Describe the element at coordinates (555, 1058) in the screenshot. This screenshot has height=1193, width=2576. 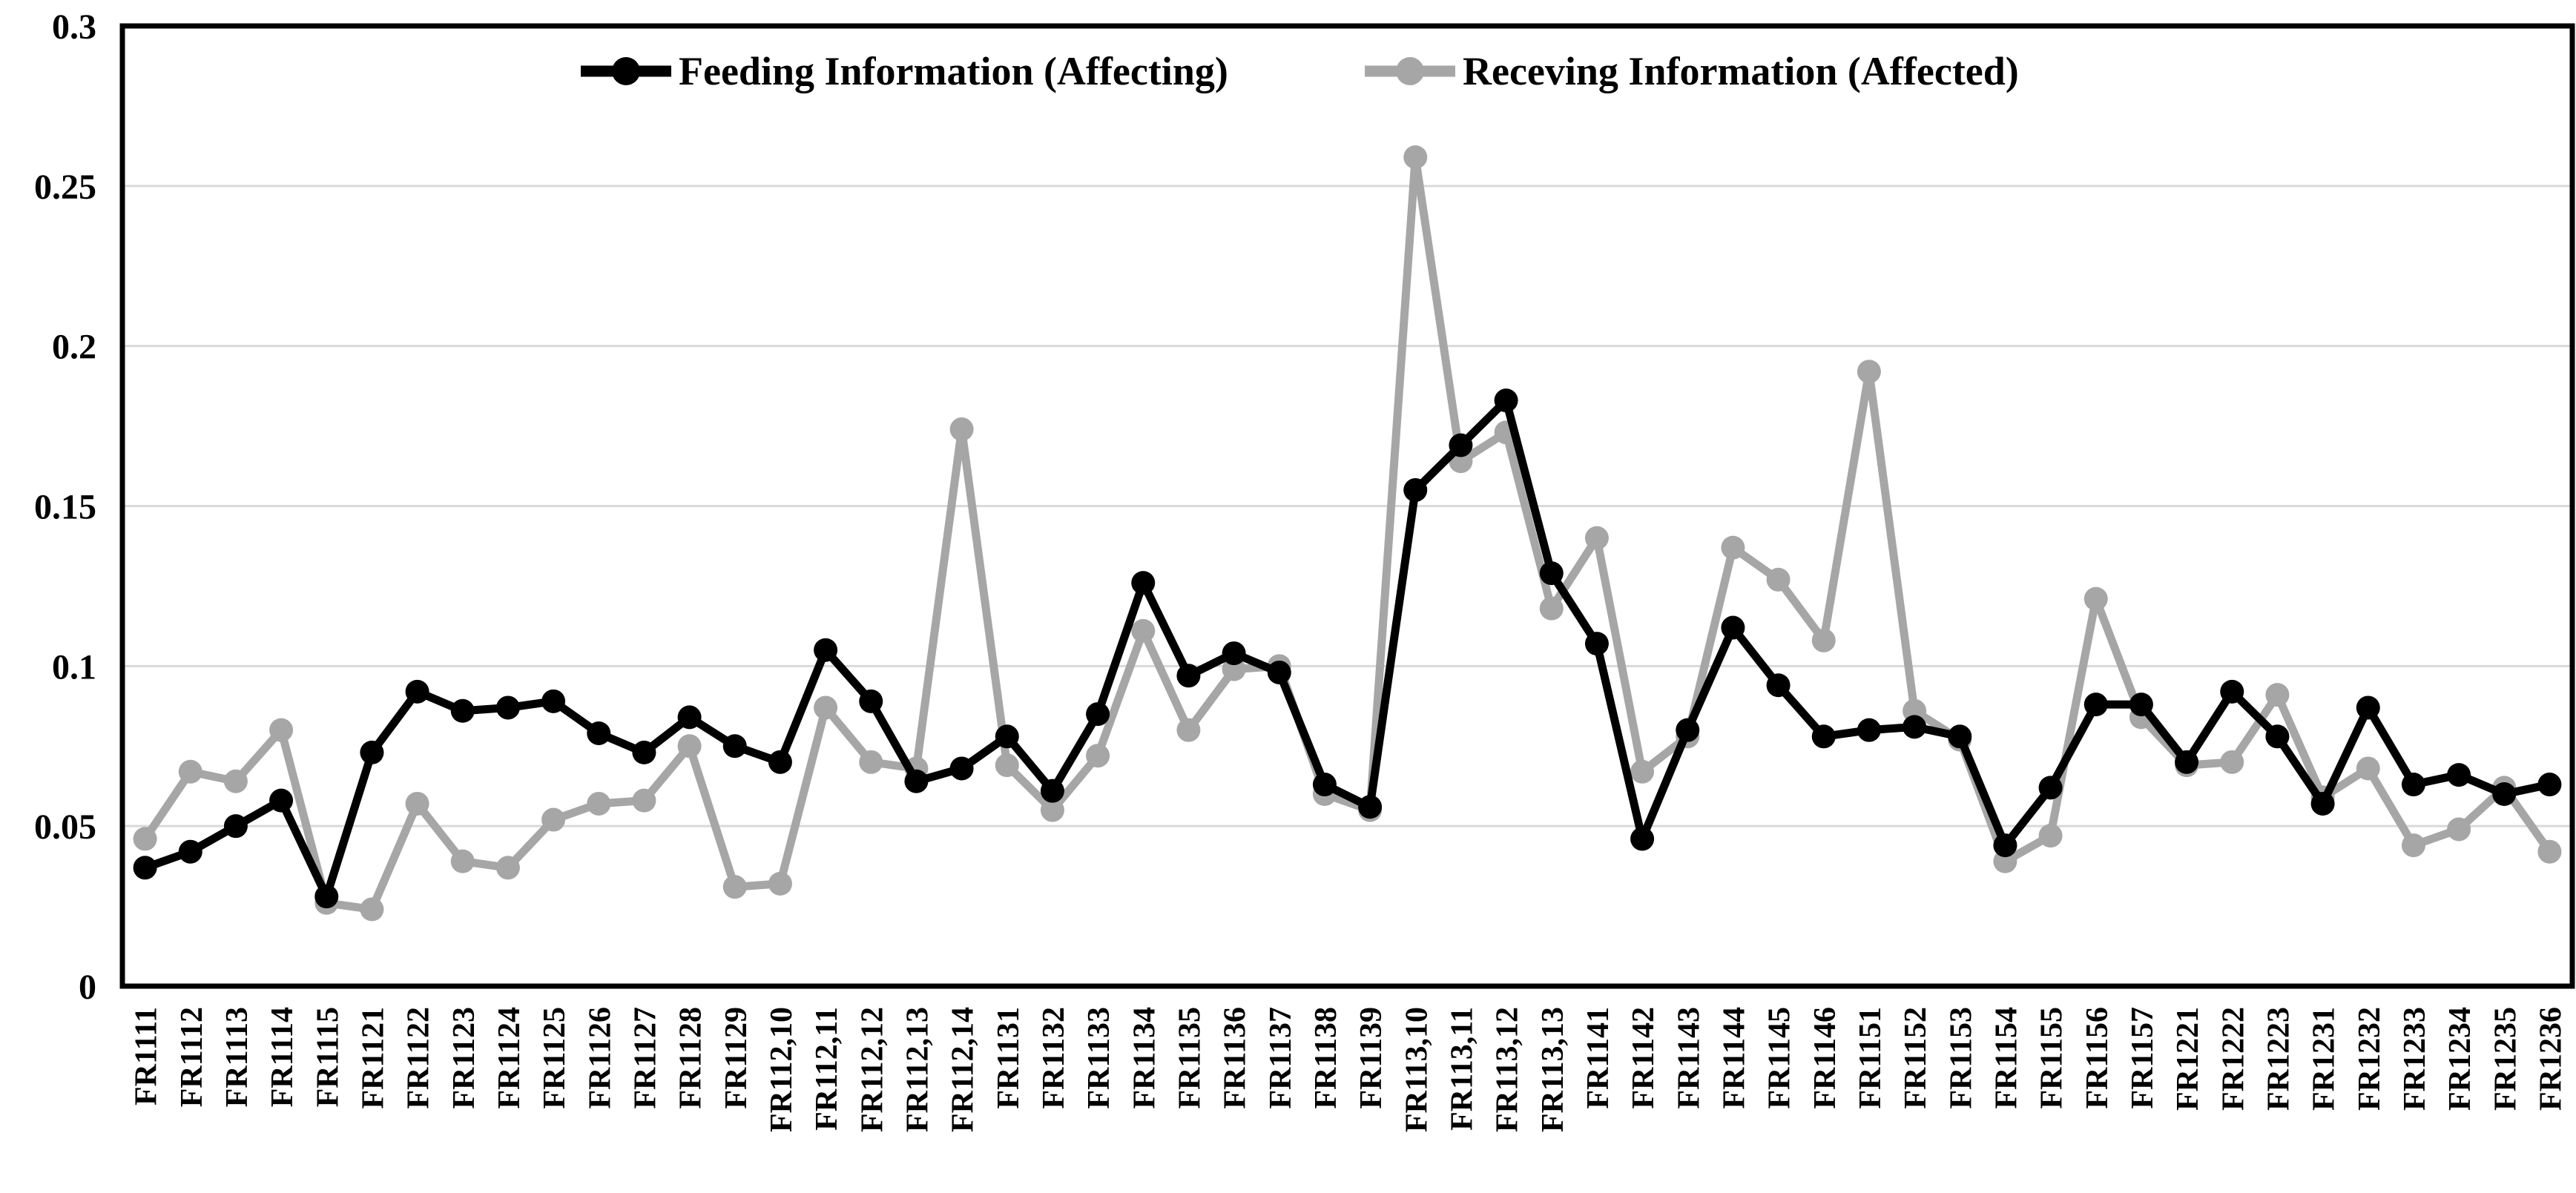
I see `x-tick-label: FR1125` at that location.